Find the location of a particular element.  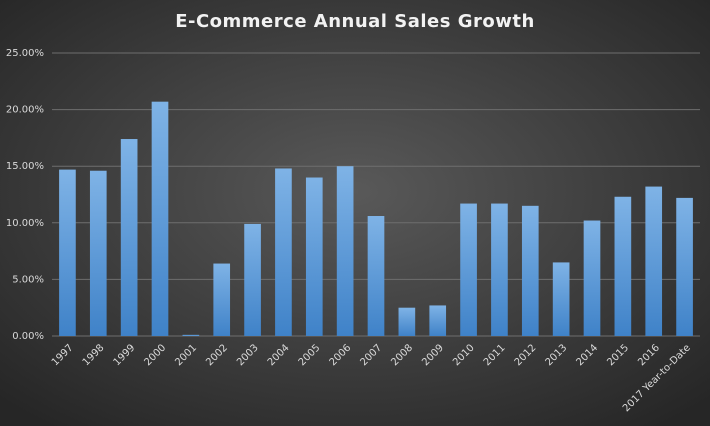

y-tick-label: 0.00% is located at coordinates (28, 336).